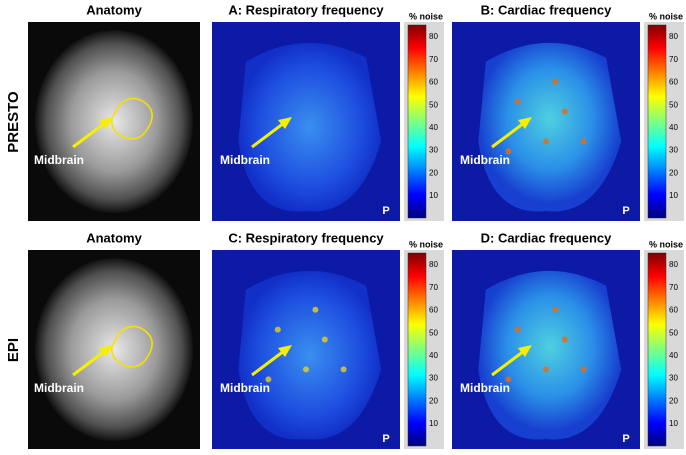 This screenshot has height=455, width=686. I want to click on panel-title: A: Respiratory frequency, so click(306, 9).